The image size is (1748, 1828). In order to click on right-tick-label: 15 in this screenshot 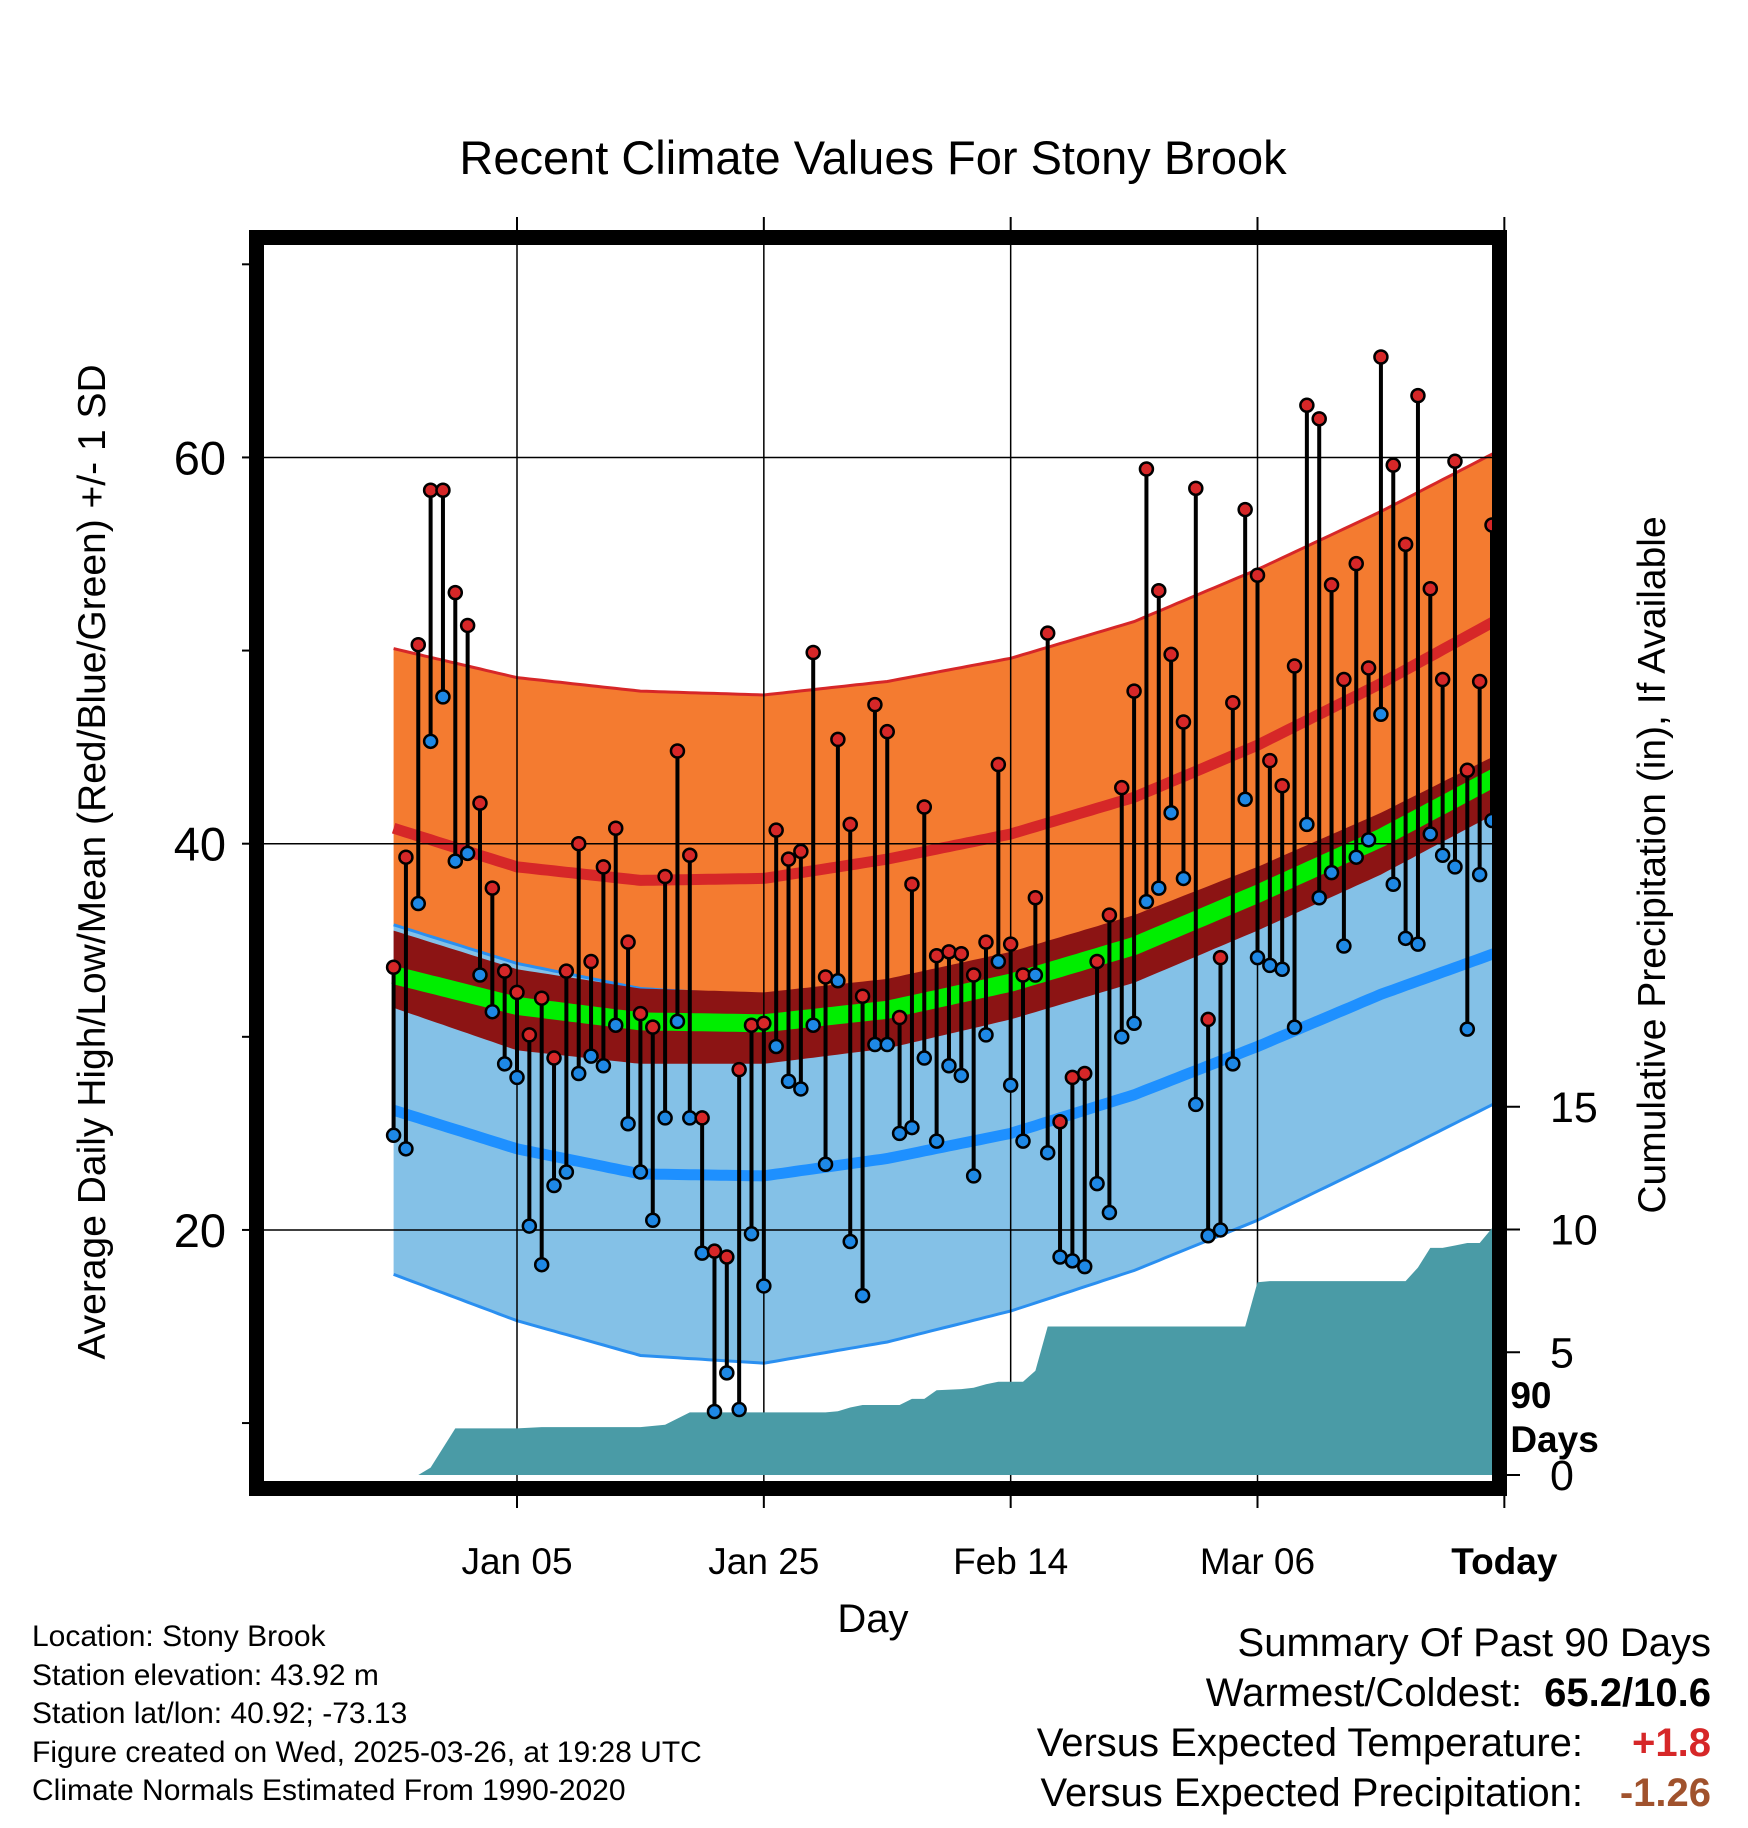, I will do `click(1574, 1108)`.